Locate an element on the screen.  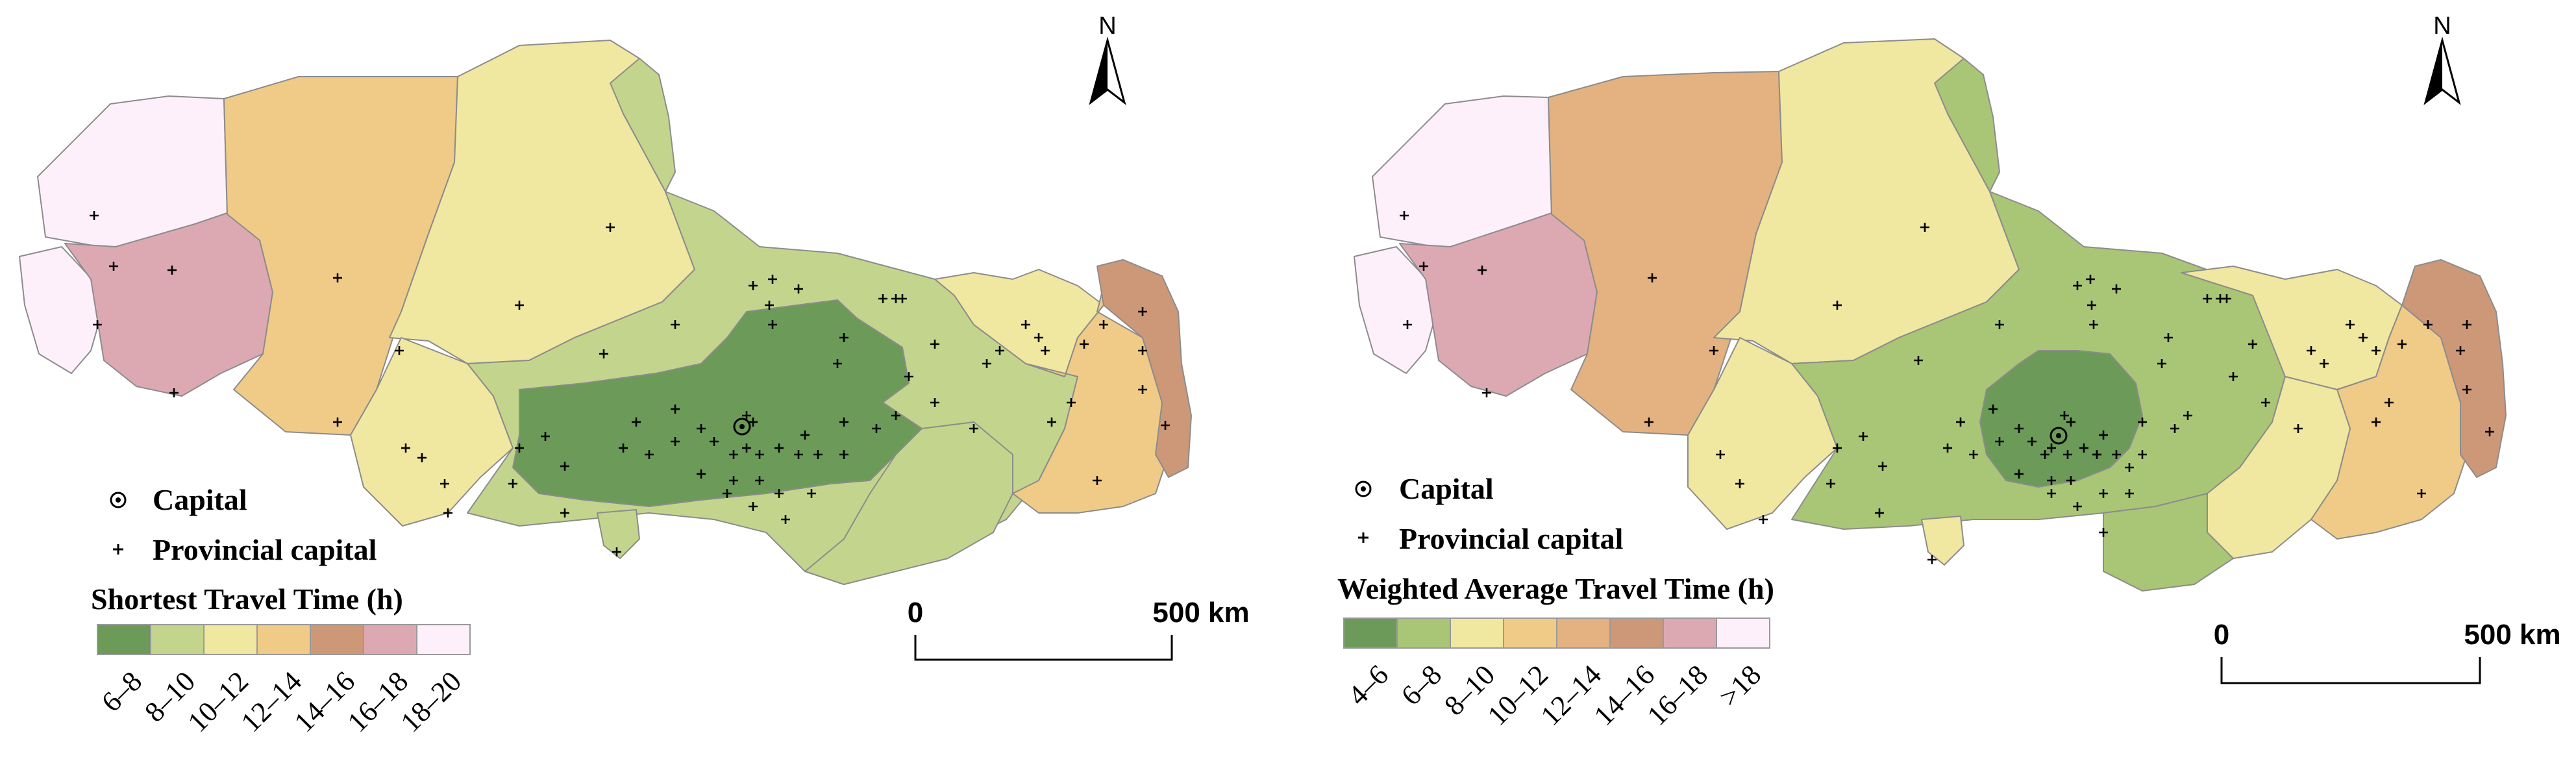
north-label: N is located at coordinates (2442, 26).